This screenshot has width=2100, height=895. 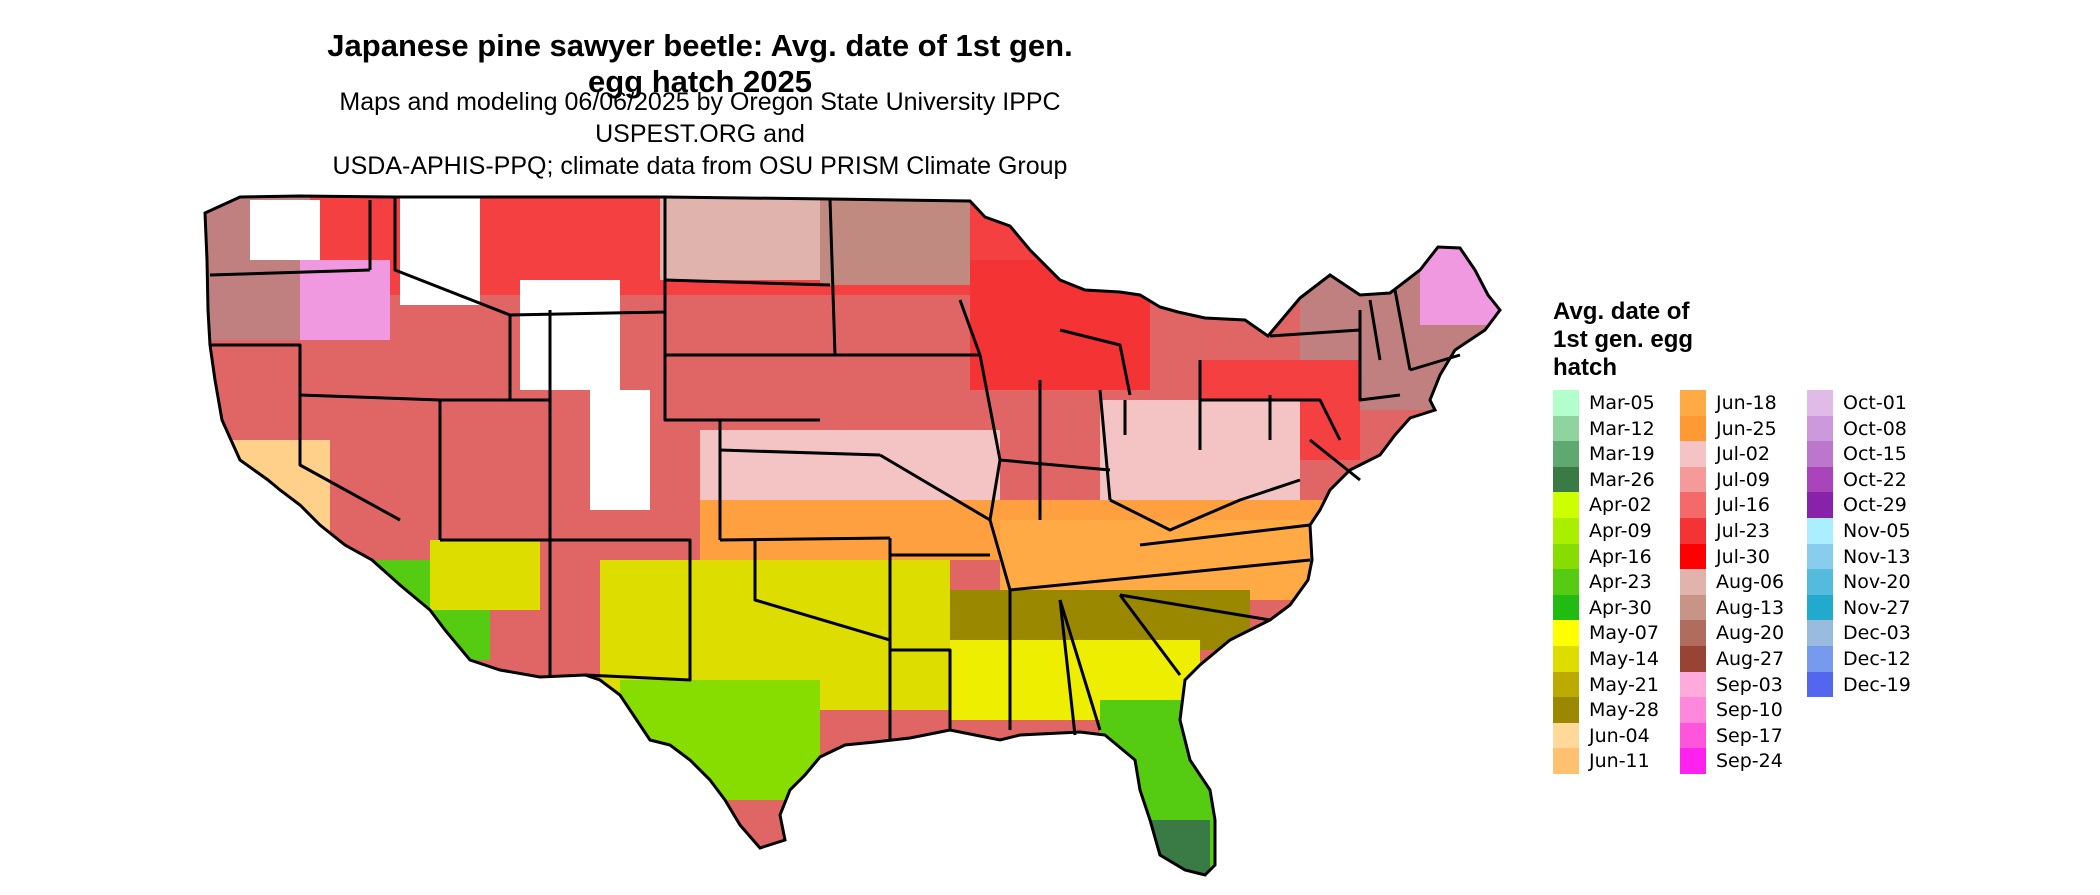 I want to click on legend-label: Jun-04, so click(x=1619, y=735).